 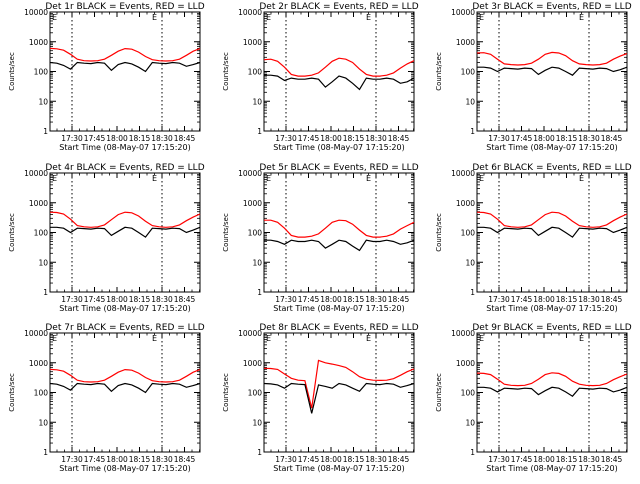 What do you see at coordinates (124, 328) in the screenshot?
I see `chart-title: Det 7r BLACK = Events, RED = LLD` at bounding box center [124, 328].